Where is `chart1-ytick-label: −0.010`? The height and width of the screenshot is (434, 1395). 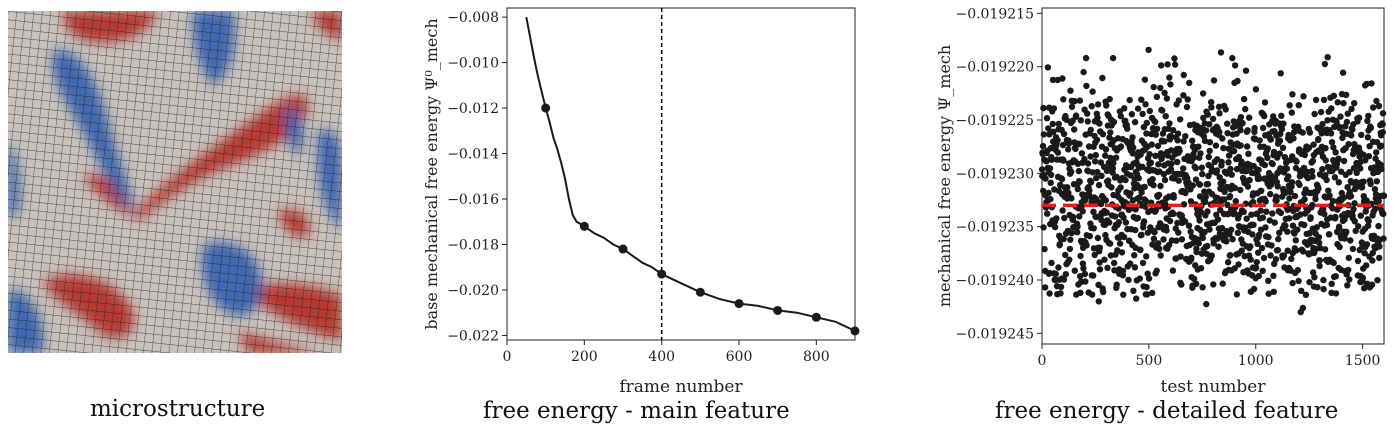 chart1-ytick-label: −0.010 is located at coordinates (473, 64).